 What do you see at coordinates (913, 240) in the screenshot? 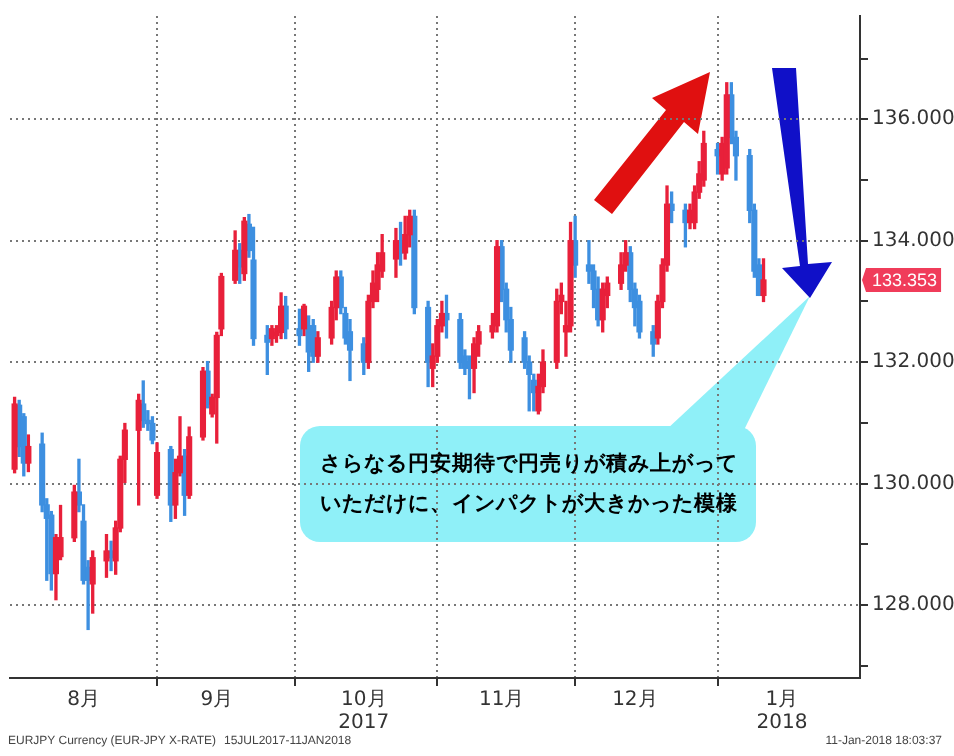
I see `y-tick-label: 134.000` at bounding box center [913, 240].